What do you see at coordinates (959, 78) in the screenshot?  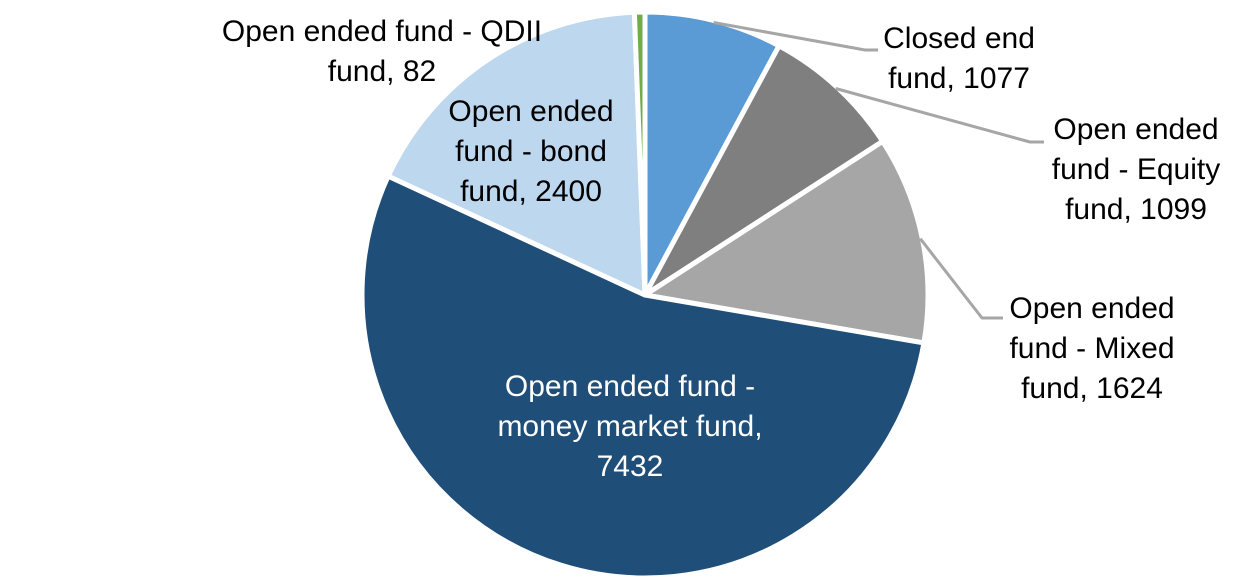 I see `label-line: fund, 1077` at bounding box center [959, 78].